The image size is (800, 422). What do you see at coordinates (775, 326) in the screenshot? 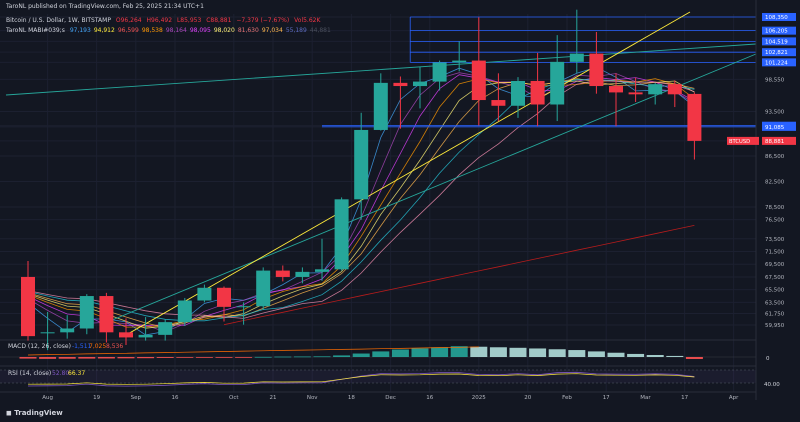
I see `price-tick-label: 59,950` at bounding box center [775, 326].